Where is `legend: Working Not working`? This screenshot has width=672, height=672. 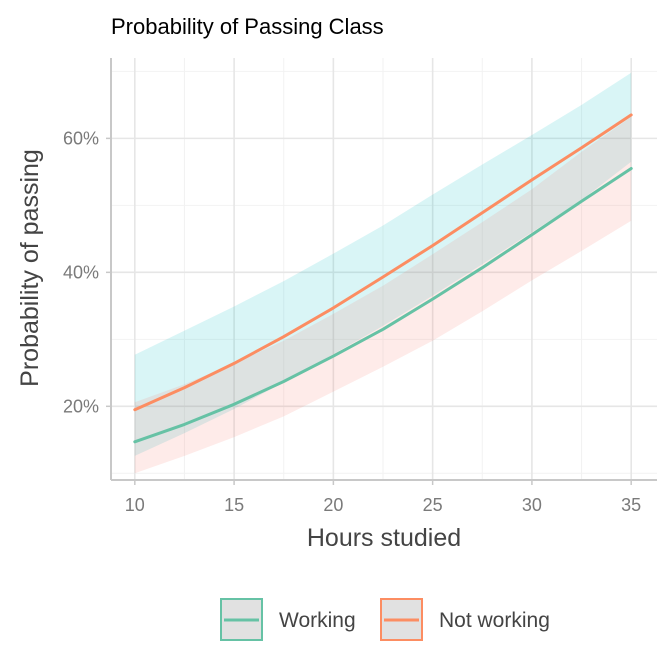
legend: Working Not working is located at coordinates (385, 619).